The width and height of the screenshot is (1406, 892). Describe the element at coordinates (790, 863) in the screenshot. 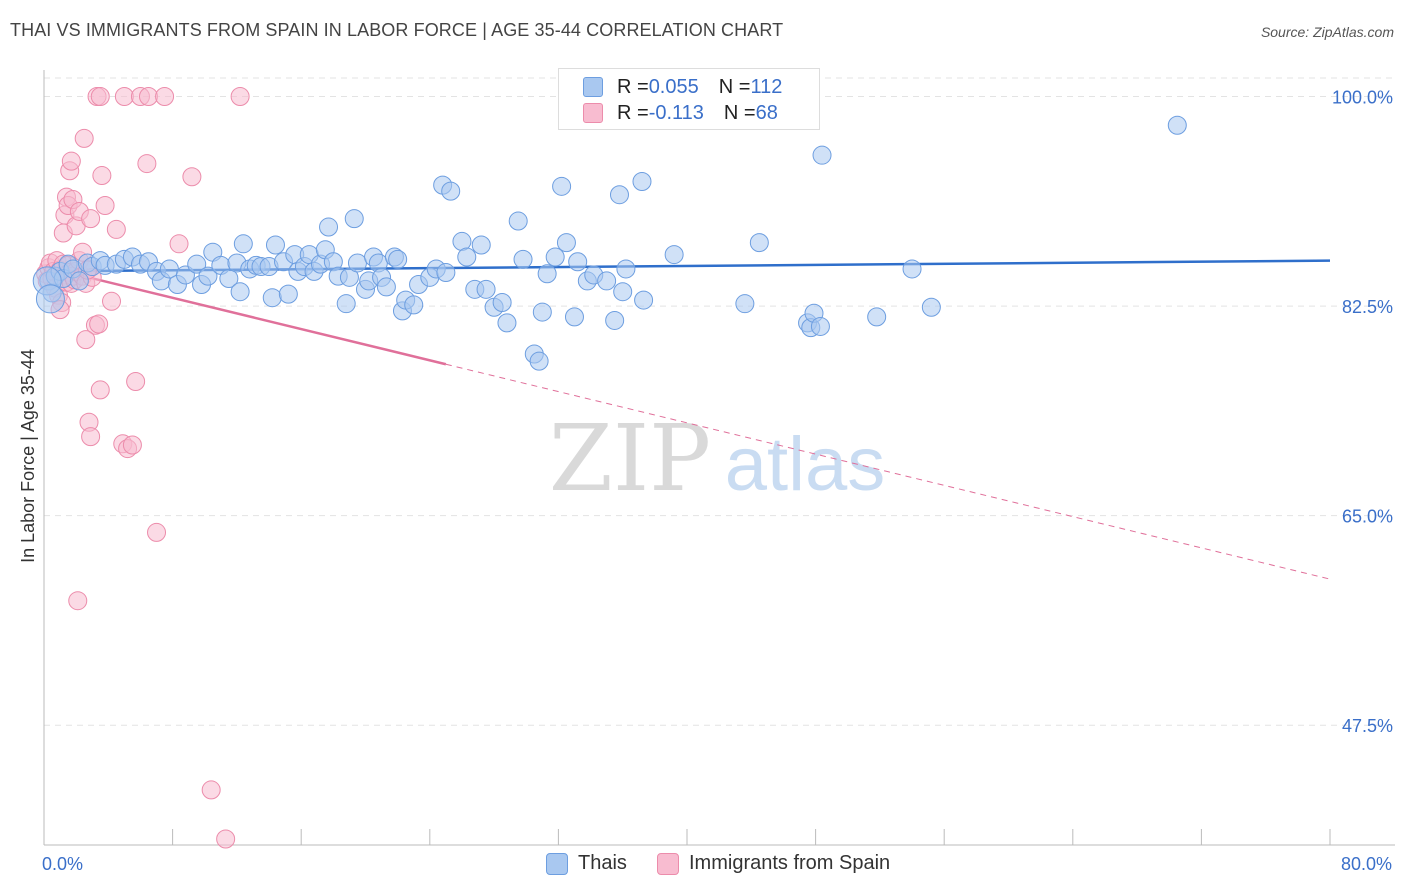

I see `legend-item-label: Immigrants from Spain` at that location.